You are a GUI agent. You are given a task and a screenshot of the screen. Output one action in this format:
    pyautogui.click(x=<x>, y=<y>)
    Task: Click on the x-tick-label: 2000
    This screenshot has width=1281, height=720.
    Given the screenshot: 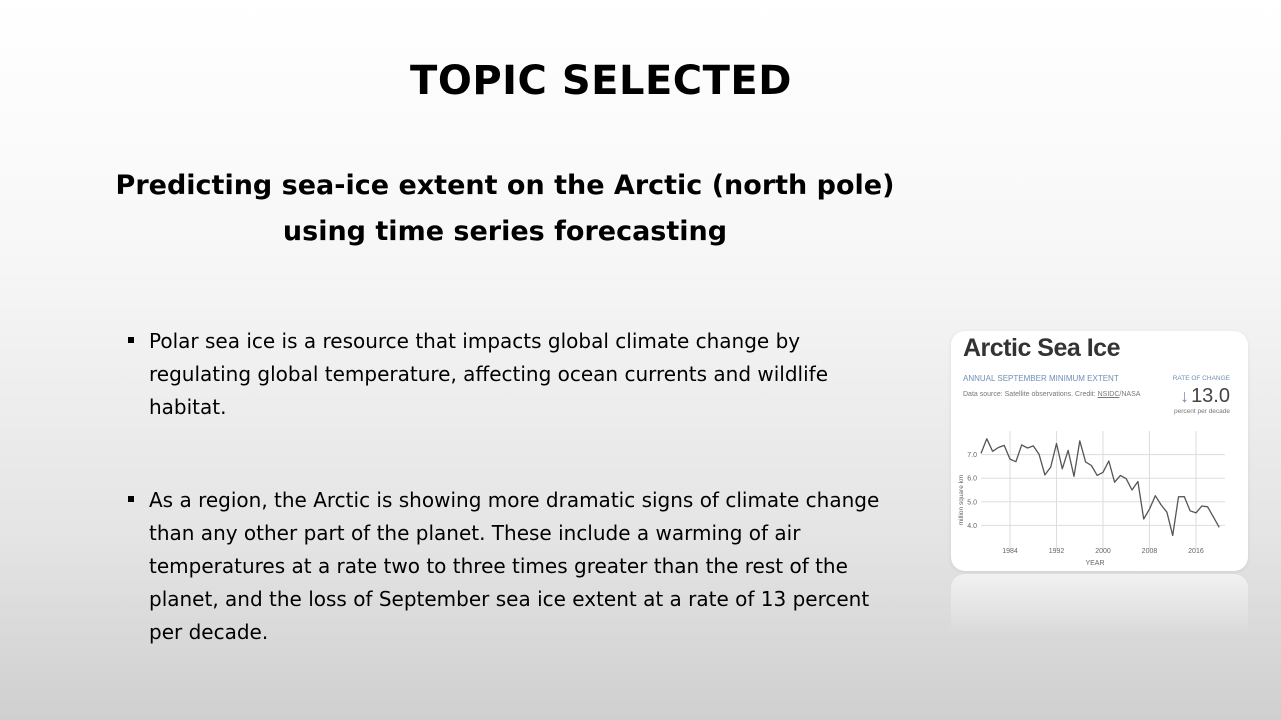 What is the action you would take?
    pyautogui.click(x=1103, y=551)
    